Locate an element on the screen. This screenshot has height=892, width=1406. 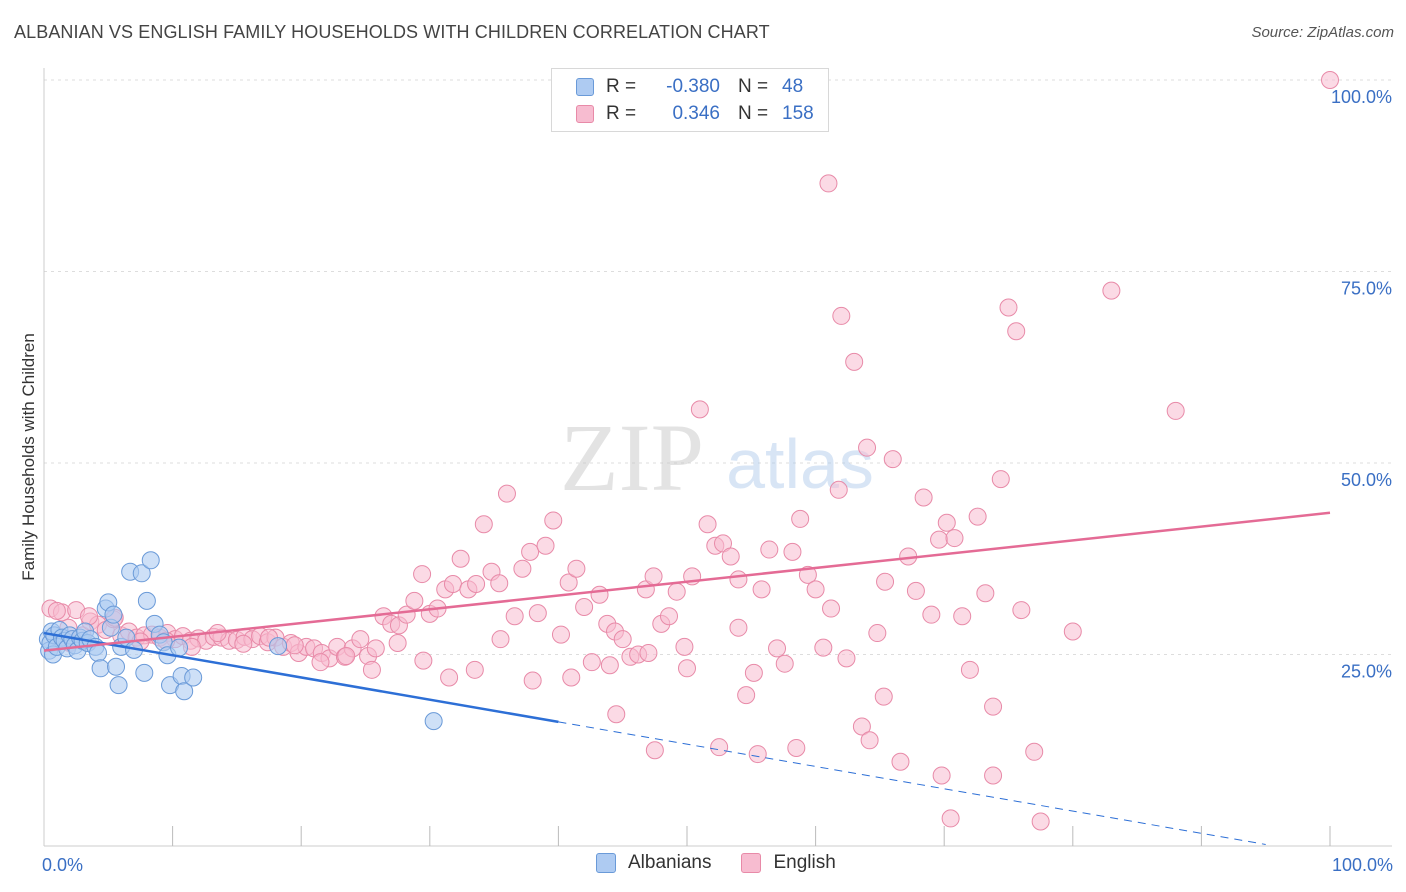
y-tick-label: 100.0% is located at coordinates (1361, 97).